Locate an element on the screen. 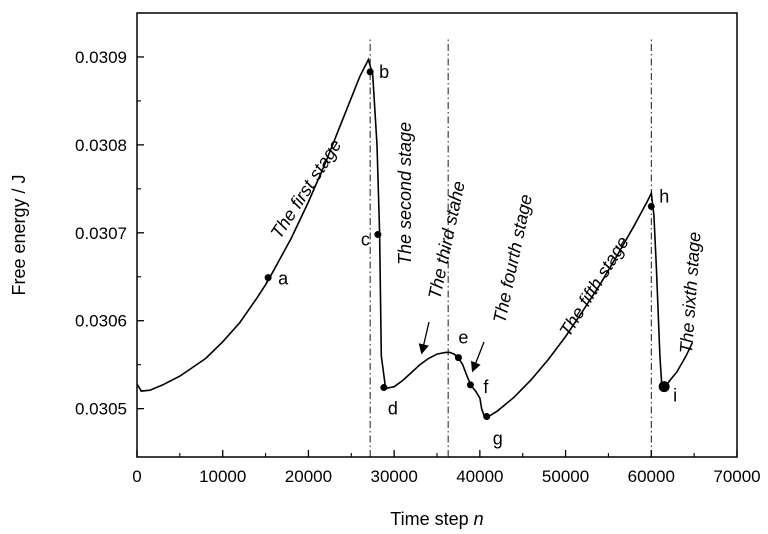  y-tick-label: 0.0308 is located at coordinates (101, 145).